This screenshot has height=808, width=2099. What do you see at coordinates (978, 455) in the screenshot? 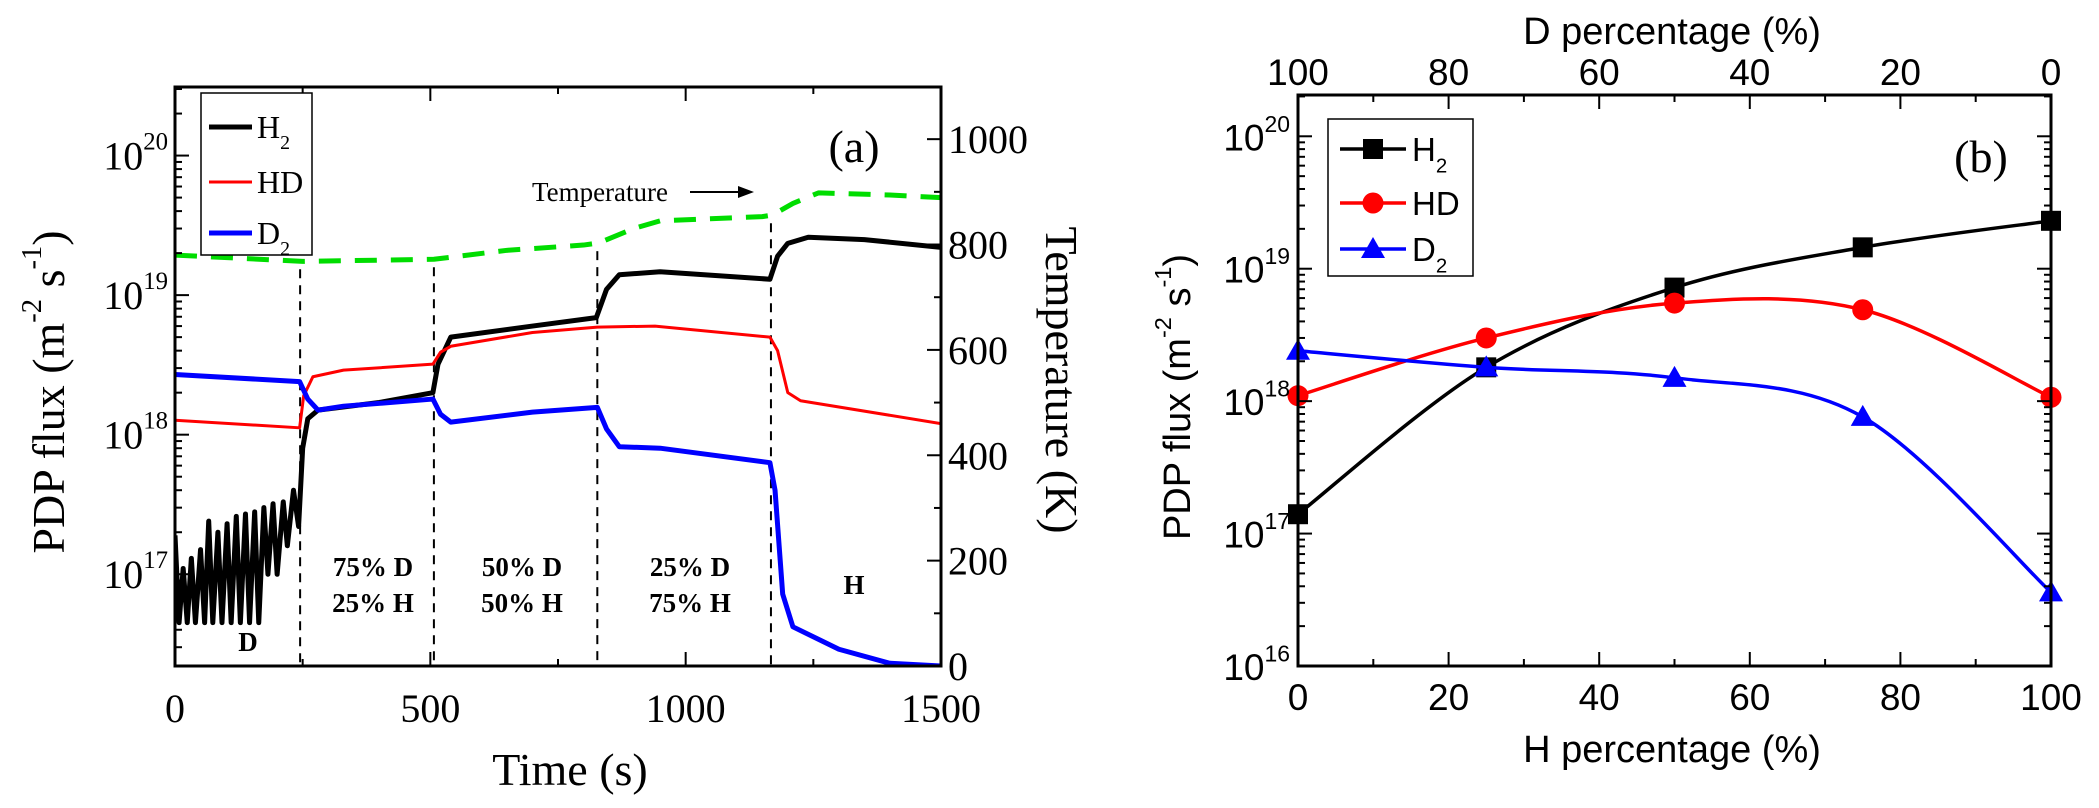
I see `y2-tick-label: 400` at bounding box center [978, 455].